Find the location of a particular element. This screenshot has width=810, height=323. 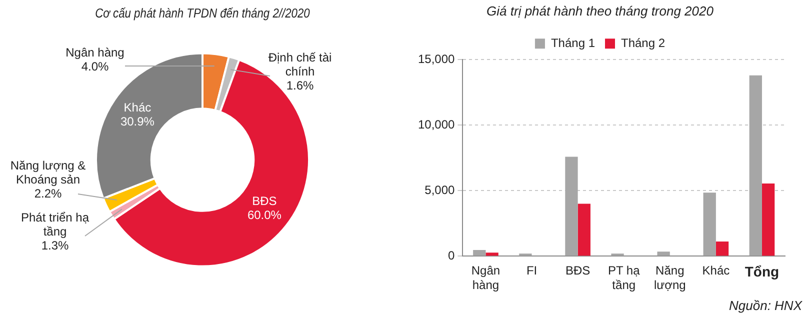

slice-label: BĐS is located at coordinates (264, 201).